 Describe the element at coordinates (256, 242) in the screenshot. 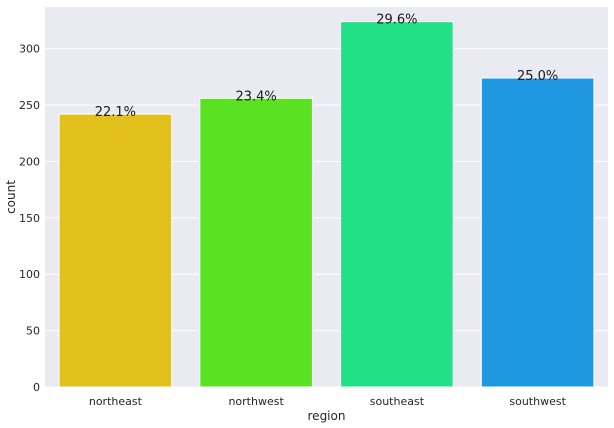

I see `bar-northwest` at that location.